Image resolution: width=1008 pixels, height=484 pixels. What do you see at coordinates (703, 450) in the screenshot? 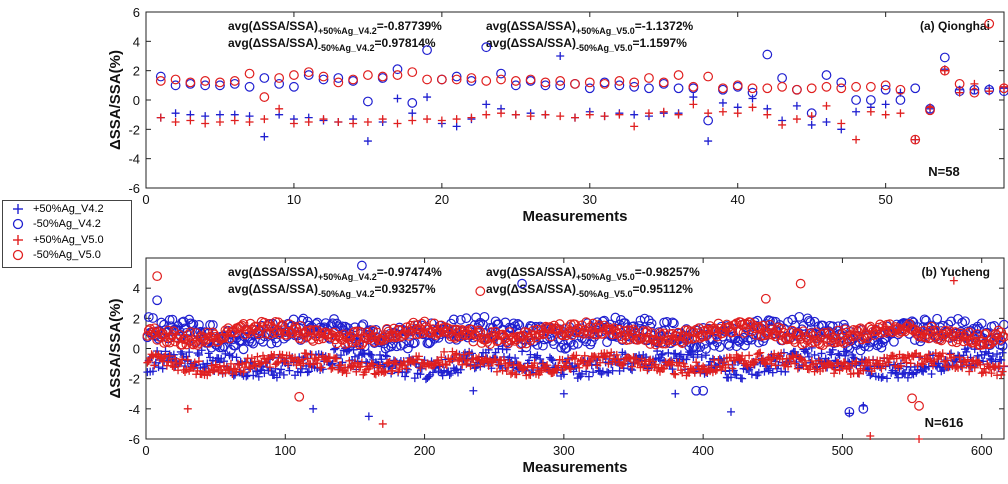
I see `x-tick-label: 400` at bounding box center [703, 450].